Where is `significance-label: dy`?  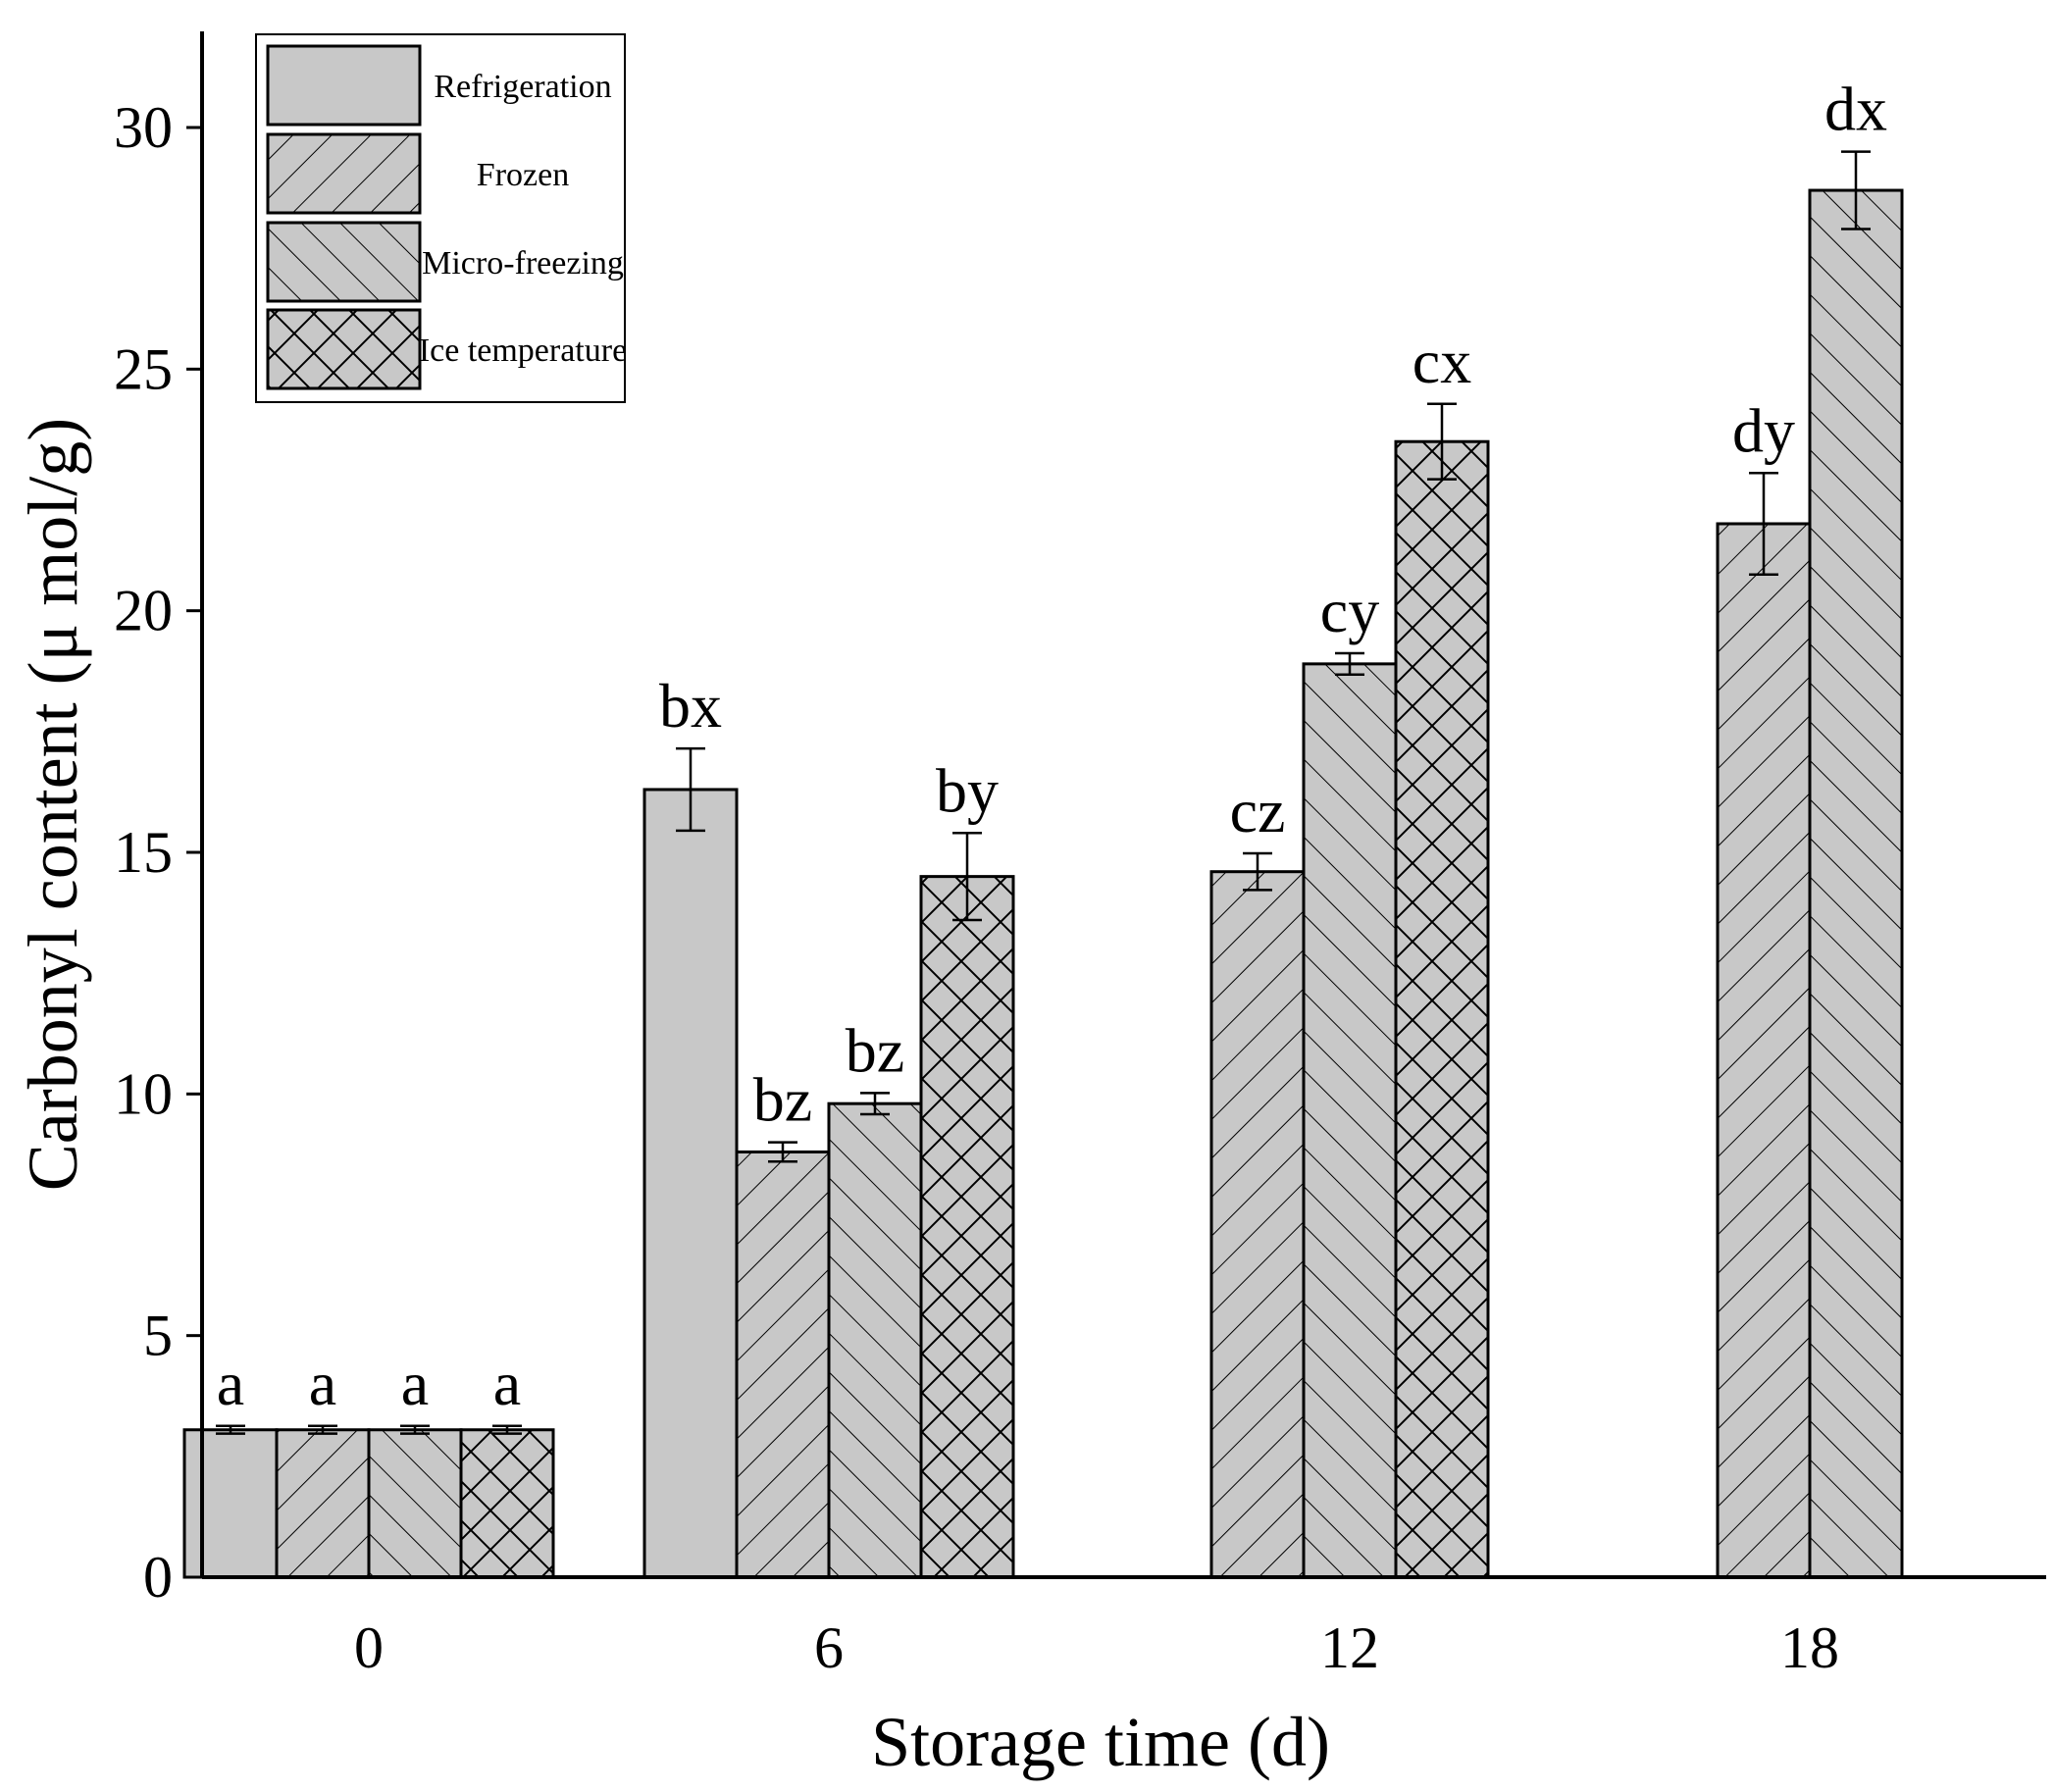
significance-label: dy is located at coordinates (1763, 430).